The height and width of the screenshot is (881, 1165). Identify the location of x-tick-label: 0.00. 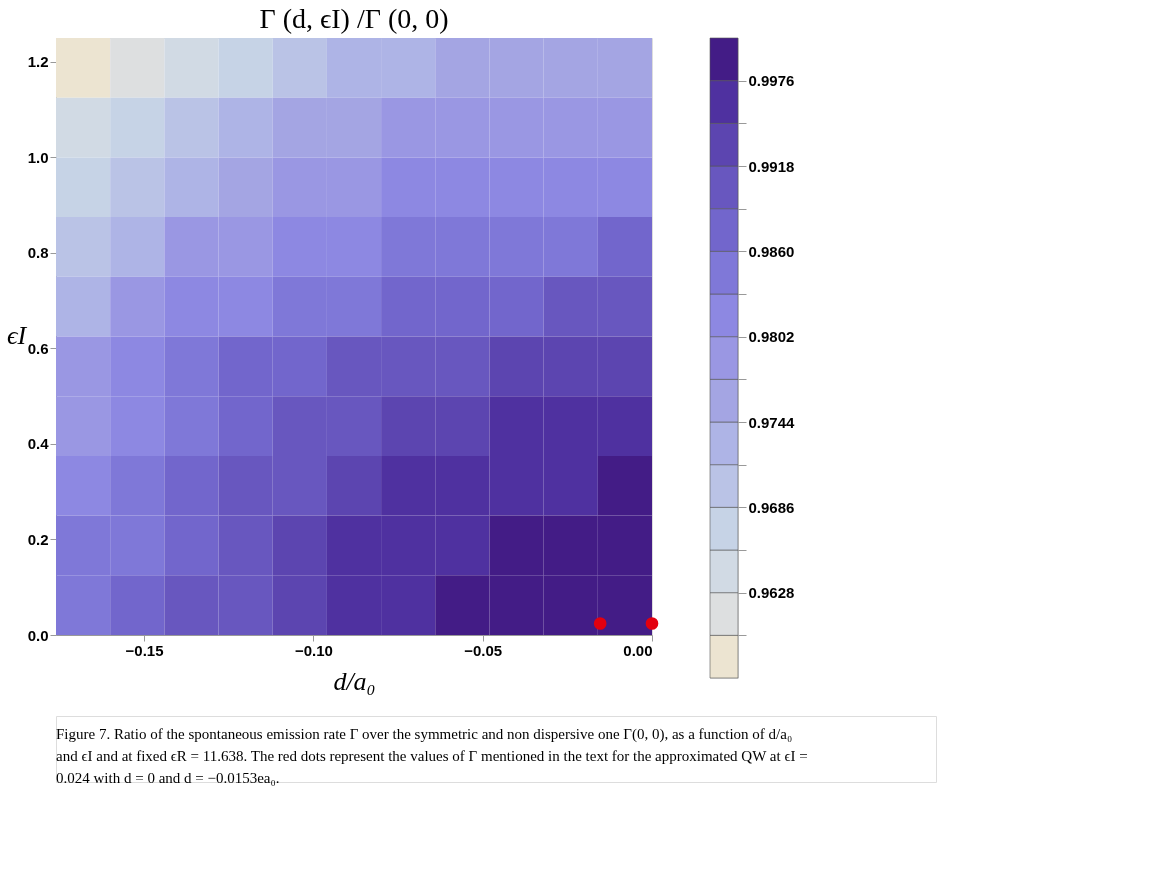
(638, 650).